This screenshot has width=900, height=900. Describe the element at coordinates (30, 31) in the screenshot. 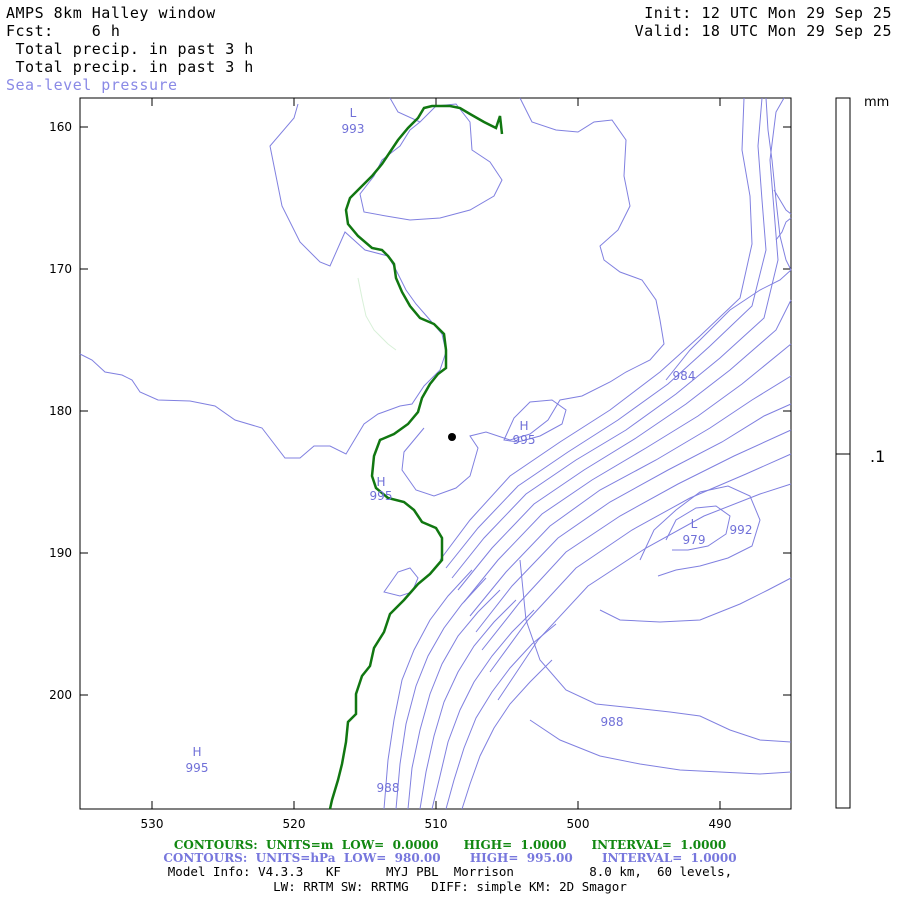

I see `forecast-label: Fcst:` at that location.